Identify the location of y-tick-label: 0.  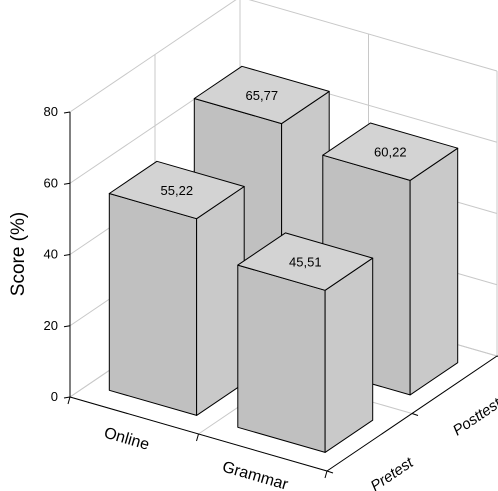
(54, 396).